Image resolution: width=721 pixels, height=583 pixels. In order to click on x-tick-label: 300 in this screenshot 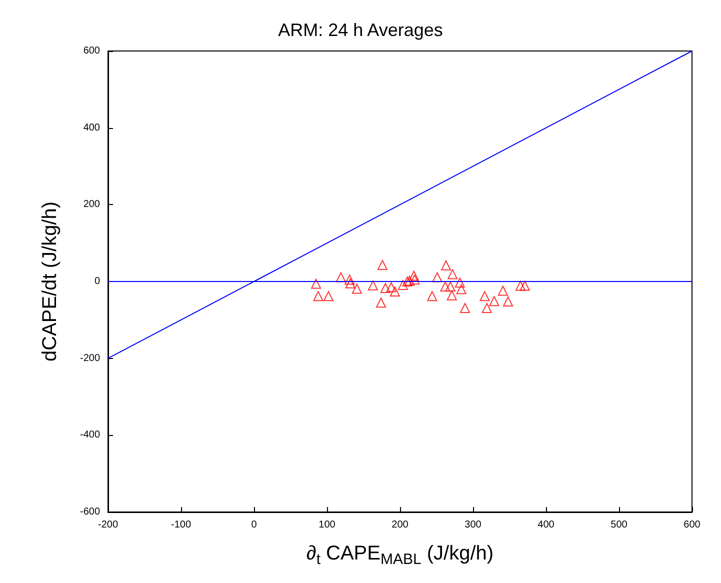, I will do `click(473, 525)`.